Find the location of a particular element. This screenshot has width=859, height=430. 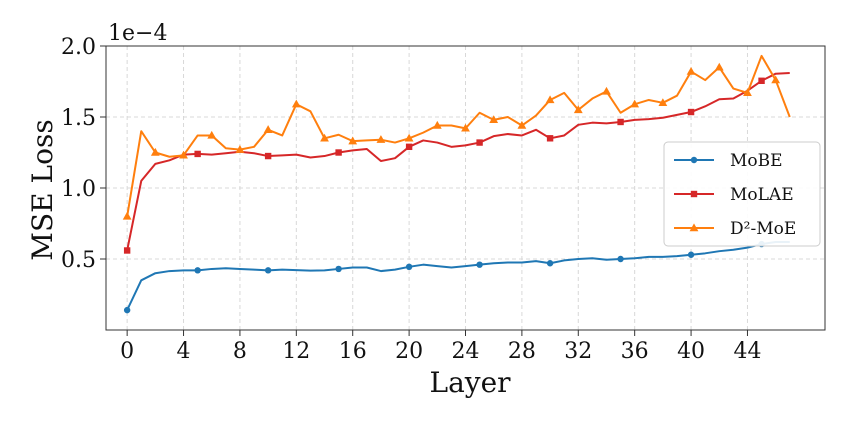

y-tick-label: 0.5 is located at coordinates (78, 260).